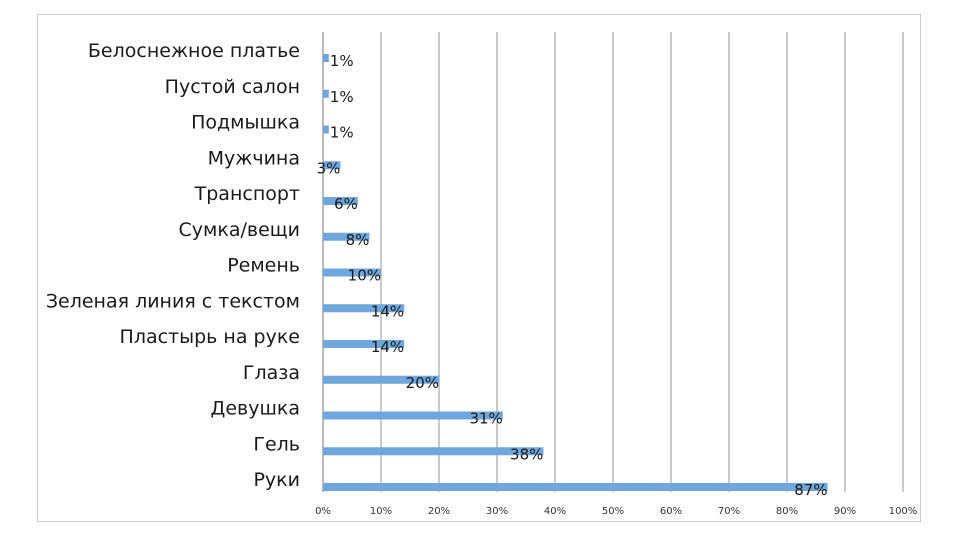  Describe the element at coordinates (276, 480) in the screenshot. I see `category-label: Руки` at that location.